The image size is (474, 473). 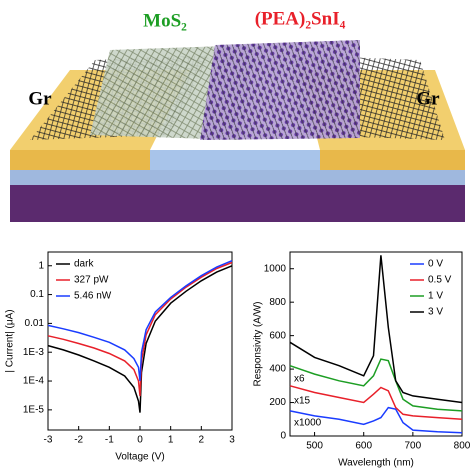 What do you see at coordinates (280, 90) in the screenshot?
I see `perovskite-flake` at bounding box center [280, 90].